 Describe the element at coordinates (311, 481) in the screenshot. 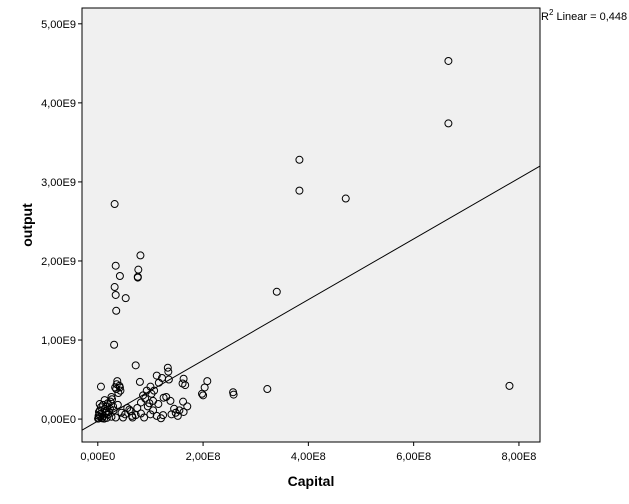

I see `x-axis-title: Capital` at that location.